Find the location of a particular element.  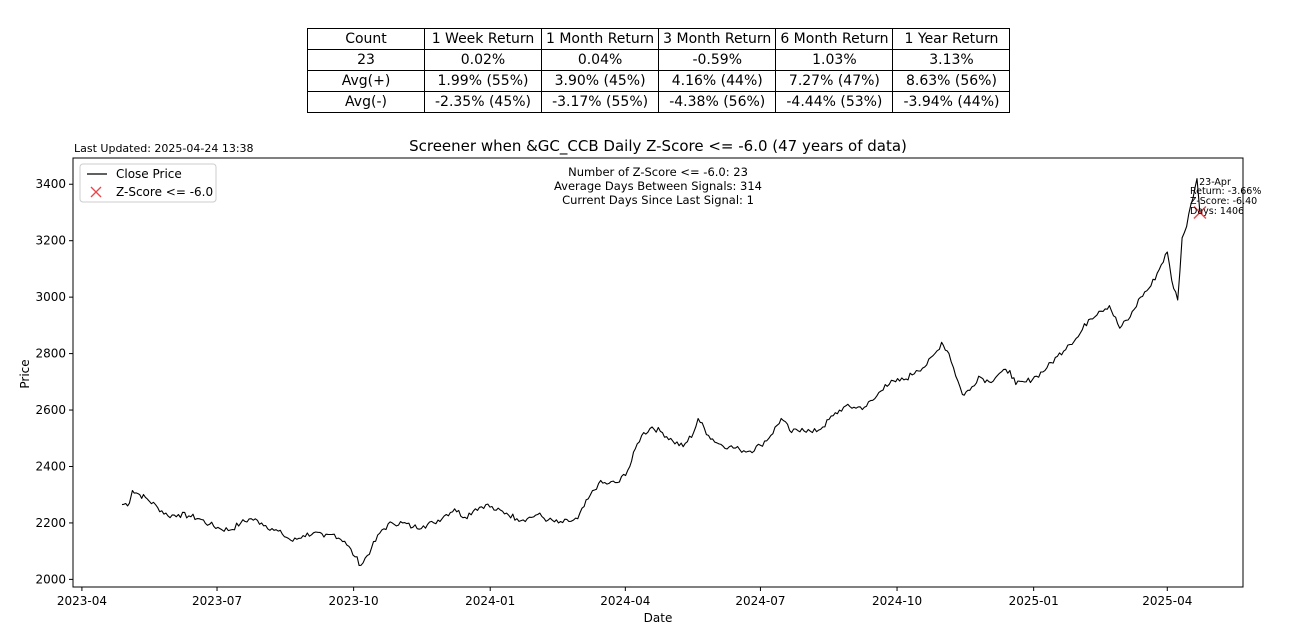

legend-box is located at coordinates (148, 183).